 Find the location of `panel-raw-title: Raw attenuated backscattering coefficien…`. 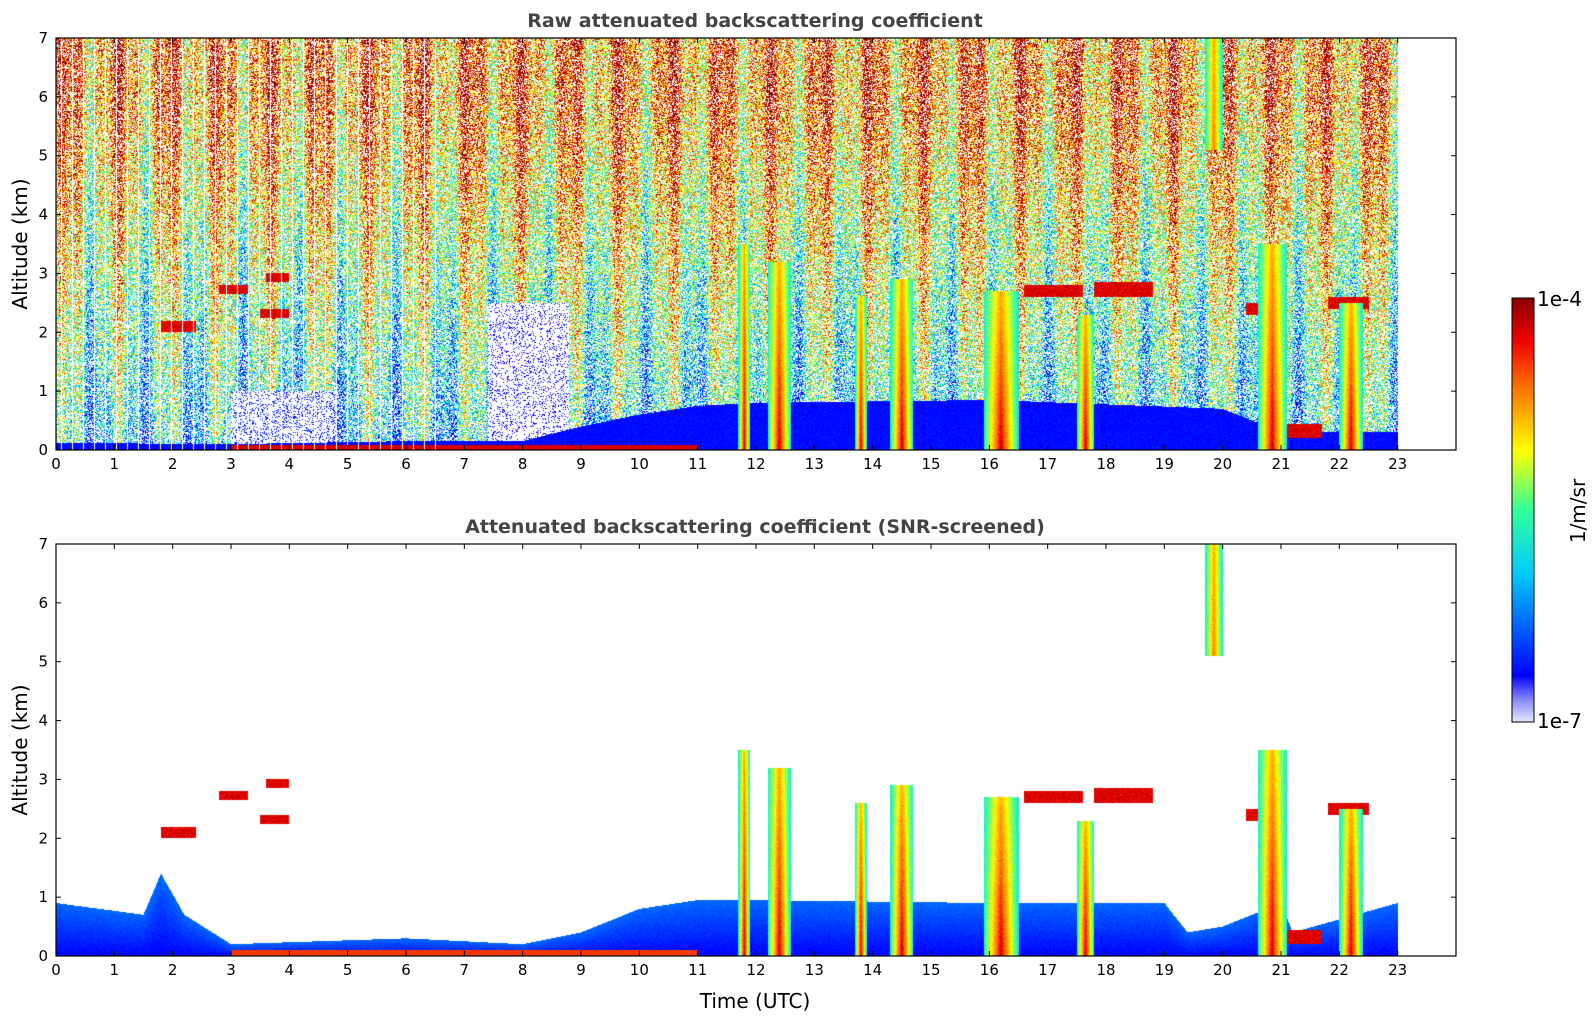

panel-raw-title: Raw attenuated backscattering coefficien… is located at coordinates (755, 21).